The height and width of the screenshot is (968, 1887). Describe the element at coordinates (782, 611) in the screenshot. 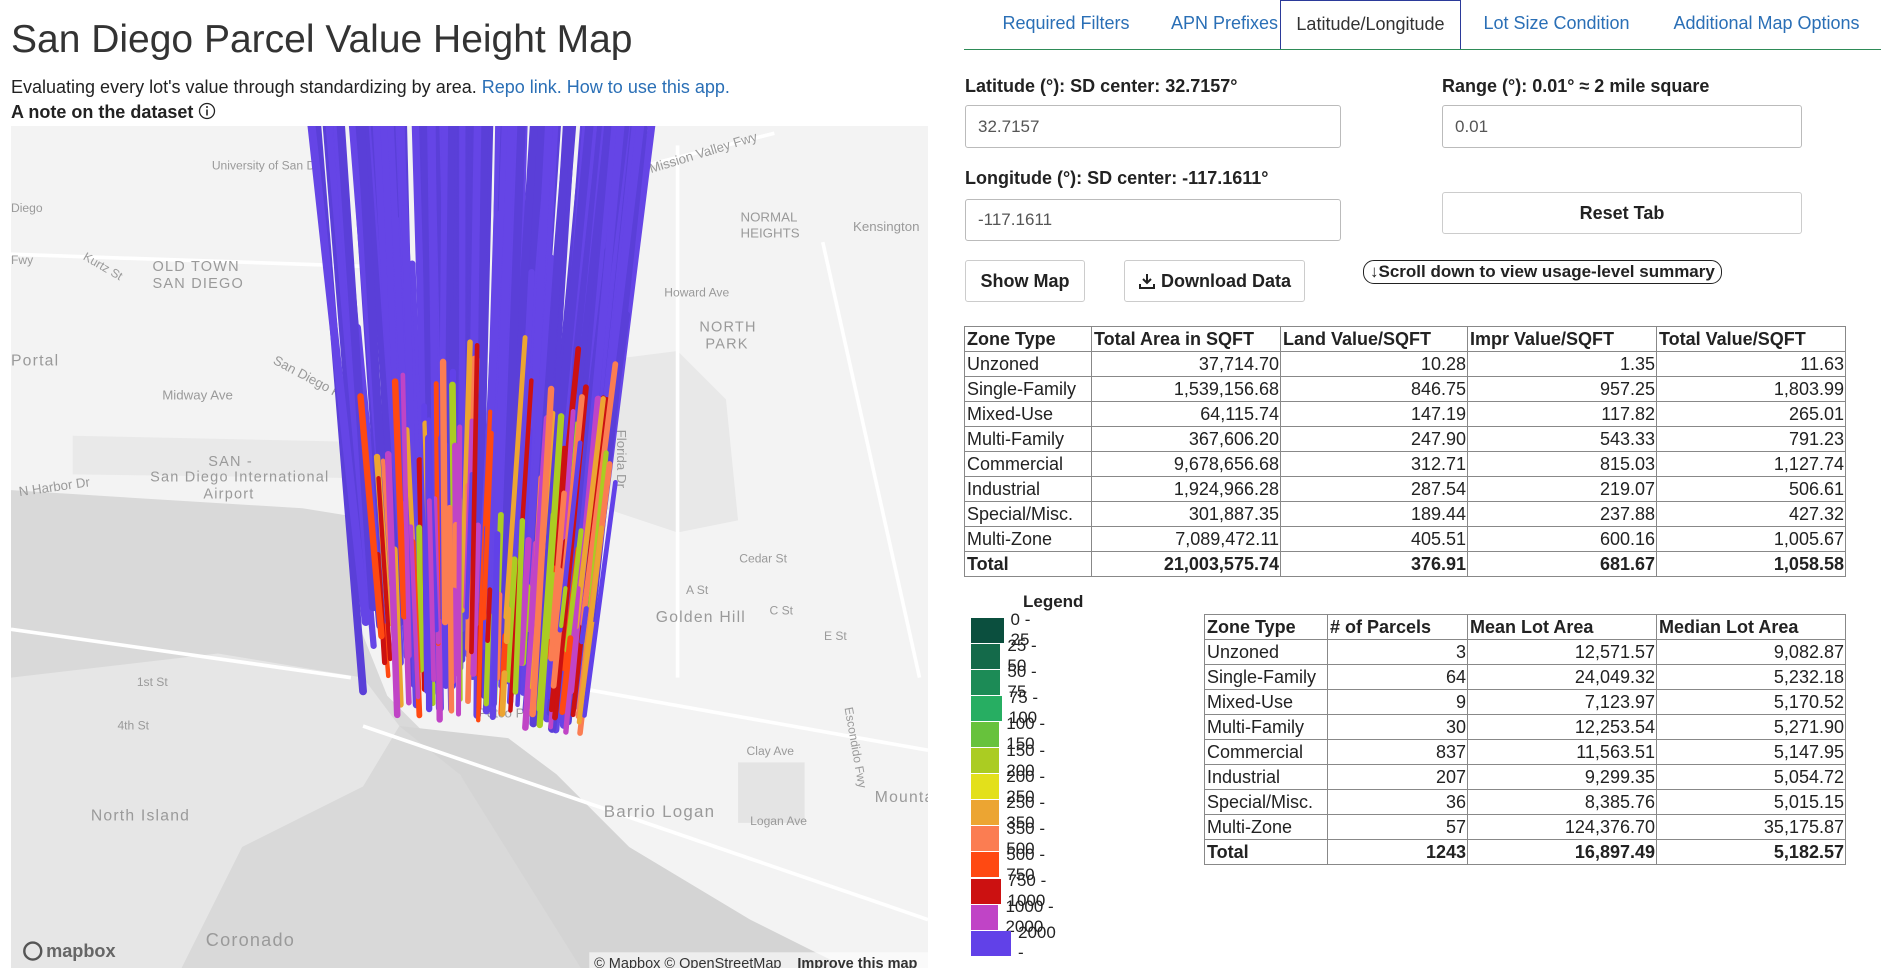

I see `map-label: C St` at that location.